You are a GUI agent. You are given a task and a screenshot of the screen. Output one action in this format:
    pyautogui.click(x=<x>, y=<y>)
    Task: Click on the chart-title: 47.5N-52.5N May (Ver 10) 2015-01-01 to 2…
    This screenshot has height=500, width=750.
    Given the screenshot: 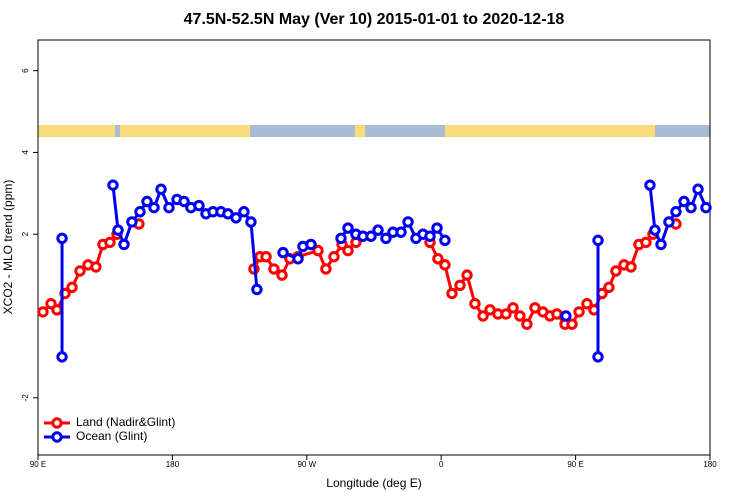 What is the action you would take?
    pyautogui.click(x=374, y=19)
    